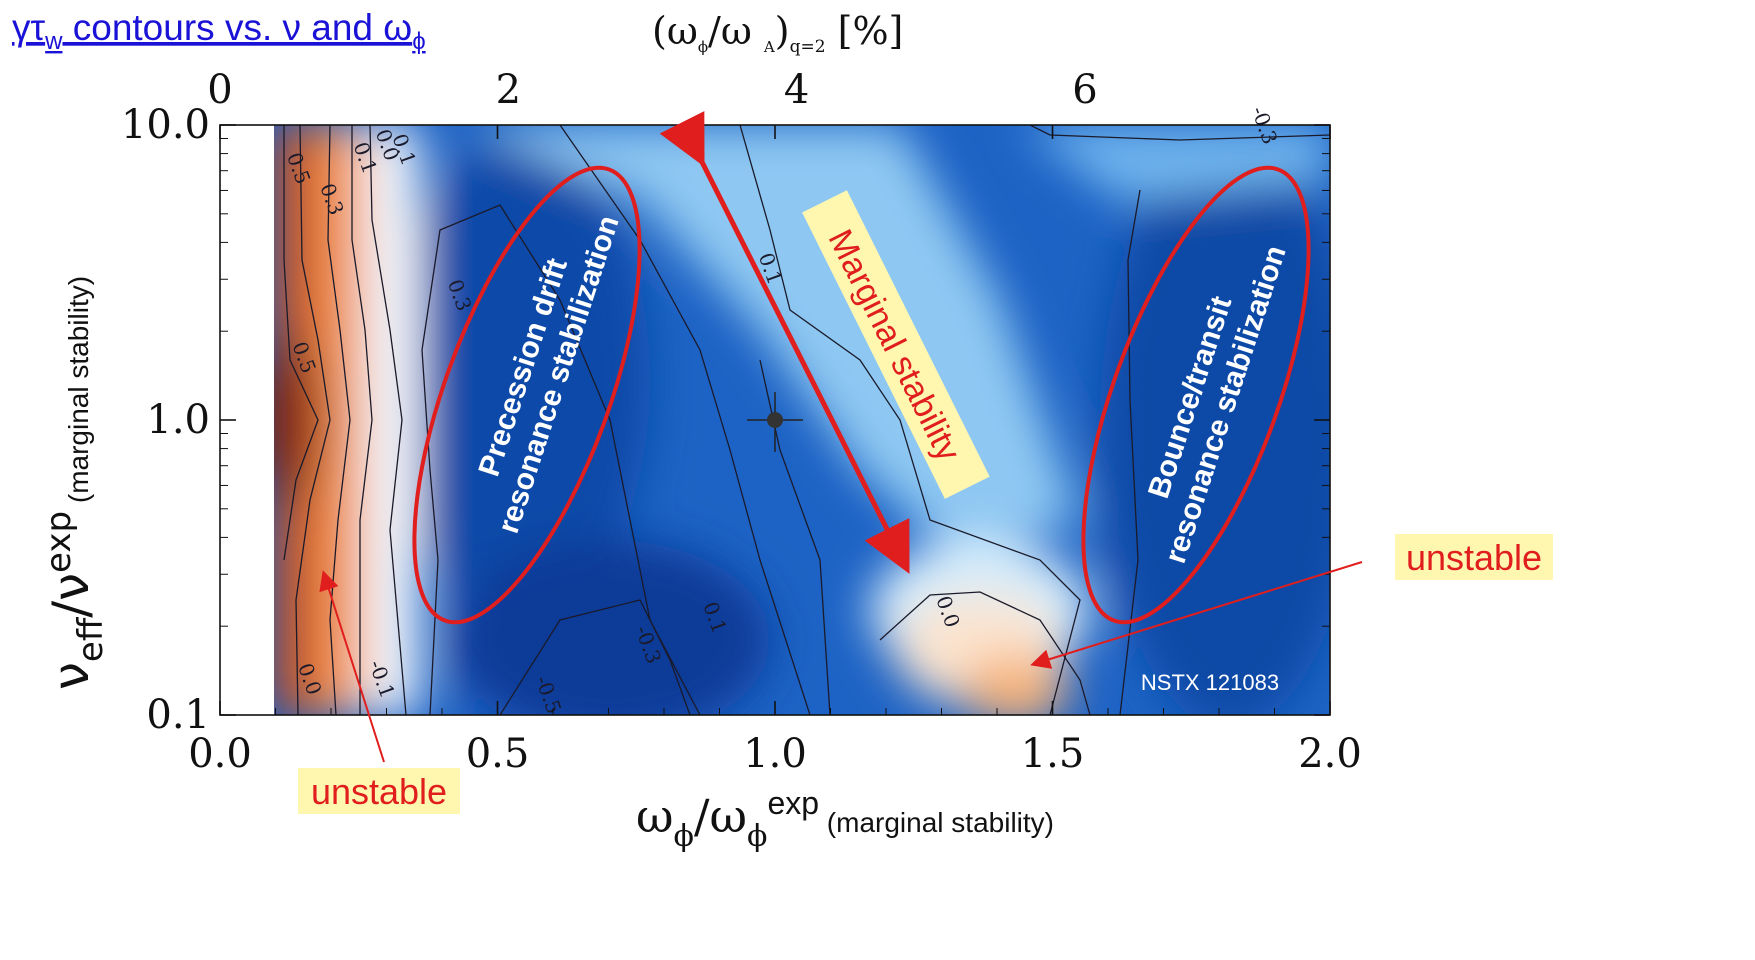 This screenshot has height=960, width=1755. I want to click on top-tick-label: 2, so click(508, 90).